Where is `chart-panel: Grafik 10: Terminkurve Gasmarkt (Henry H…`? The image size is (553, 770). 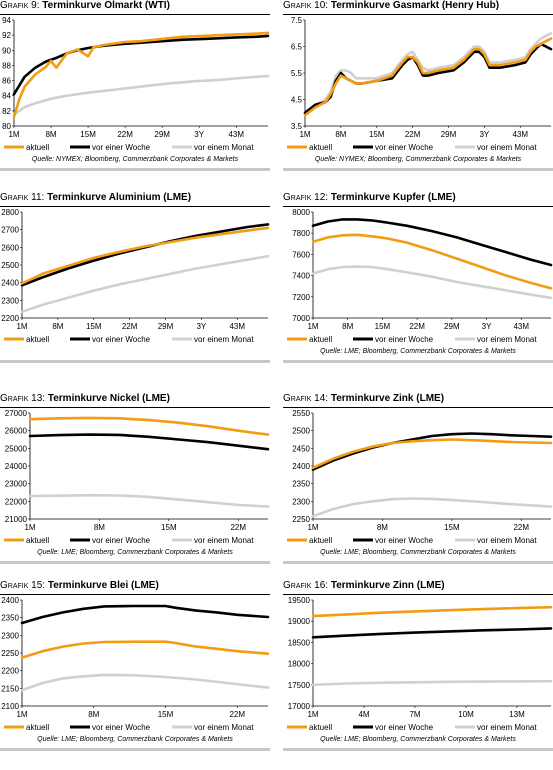 chart-panel: Grafik 10: Terminkurve Gasmarkt (Henry H… is located at coordinates (418, 95).